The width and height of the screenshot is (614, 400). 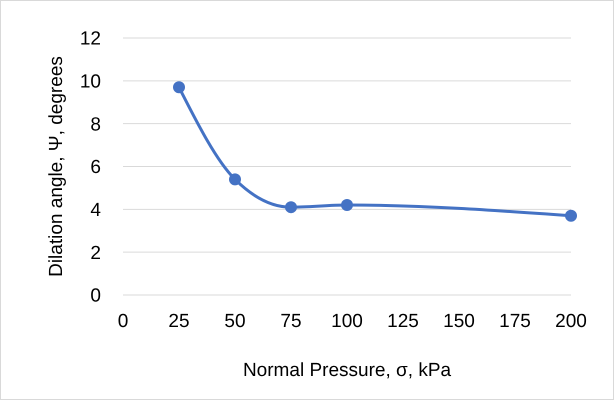 I want to click on y-tick-label: 4, so click(x=96, y=210).